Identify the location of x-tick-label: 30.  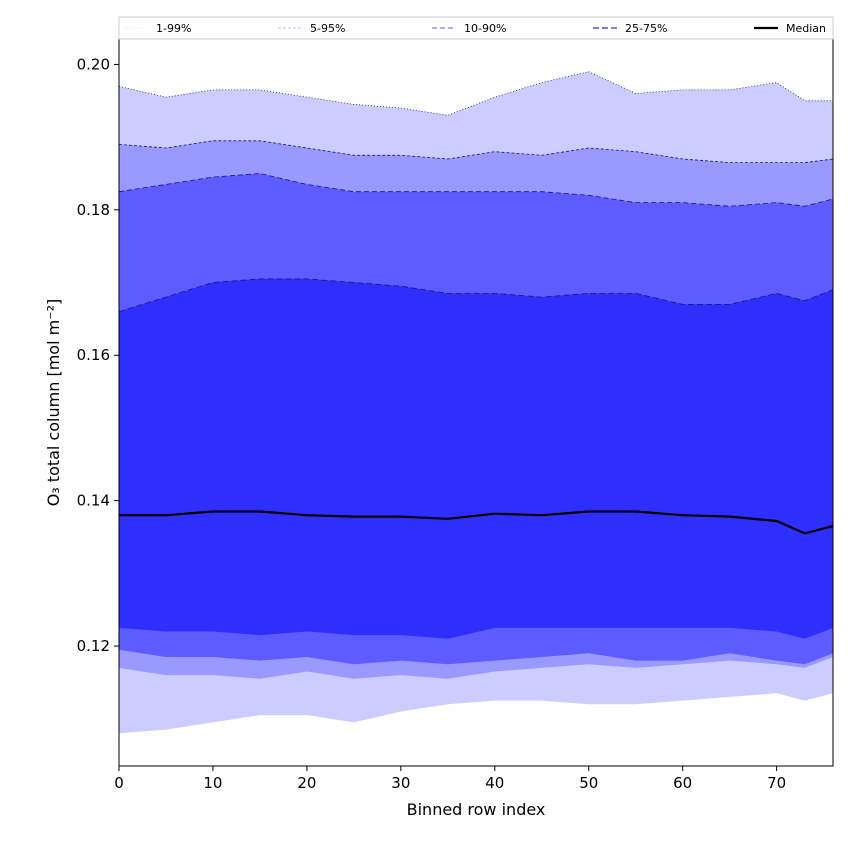
(400, 783).